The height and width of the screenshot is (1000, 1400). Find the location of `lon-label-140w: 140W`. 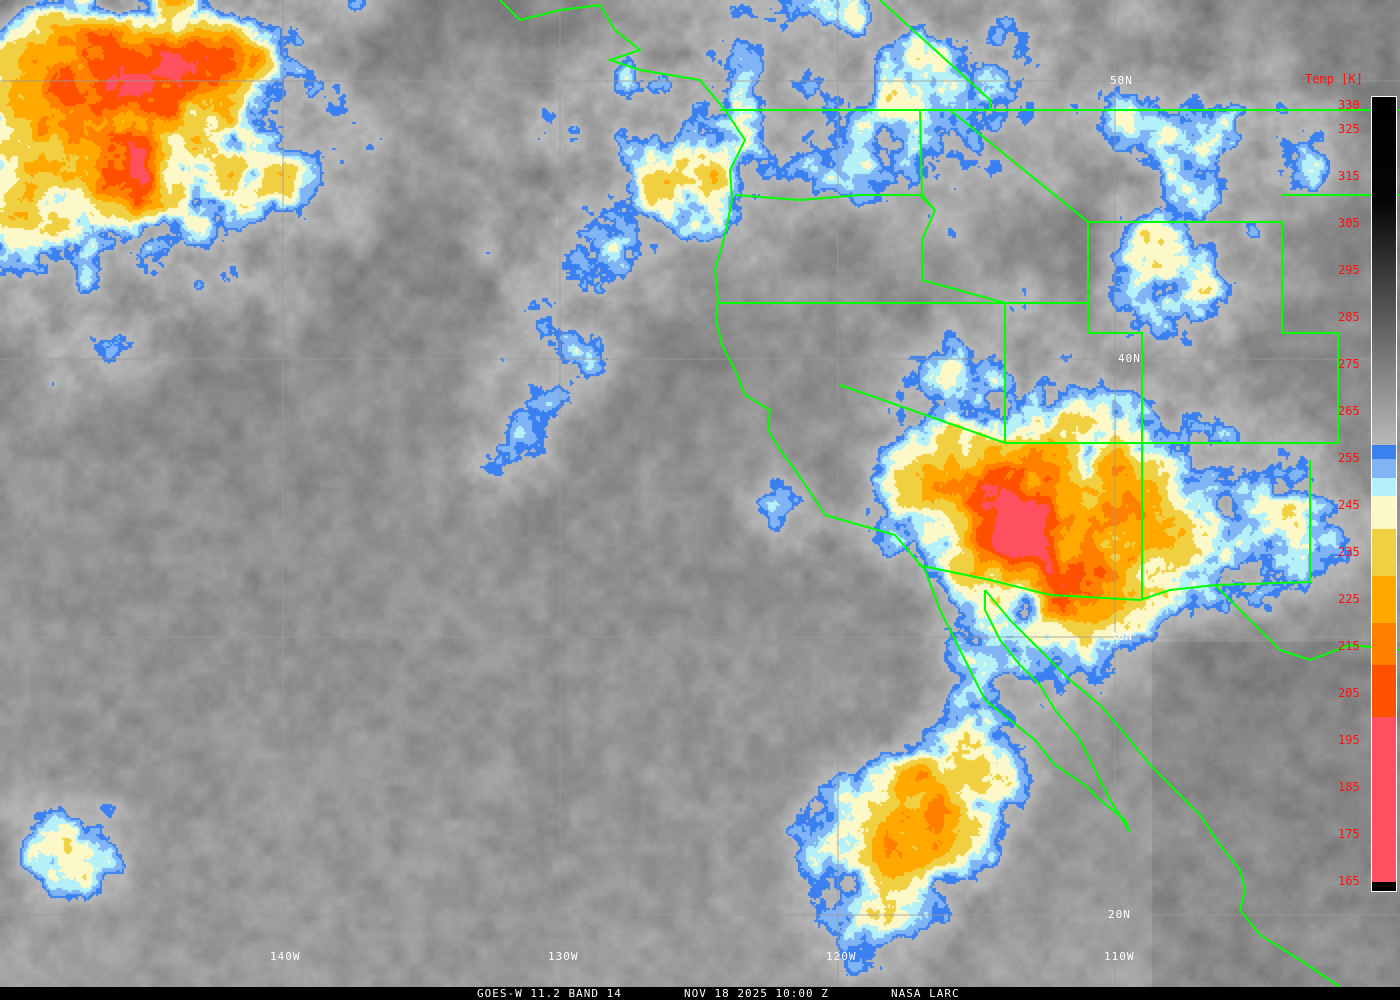

lon-label-140w: 140W is located at coordinates (285, 956).